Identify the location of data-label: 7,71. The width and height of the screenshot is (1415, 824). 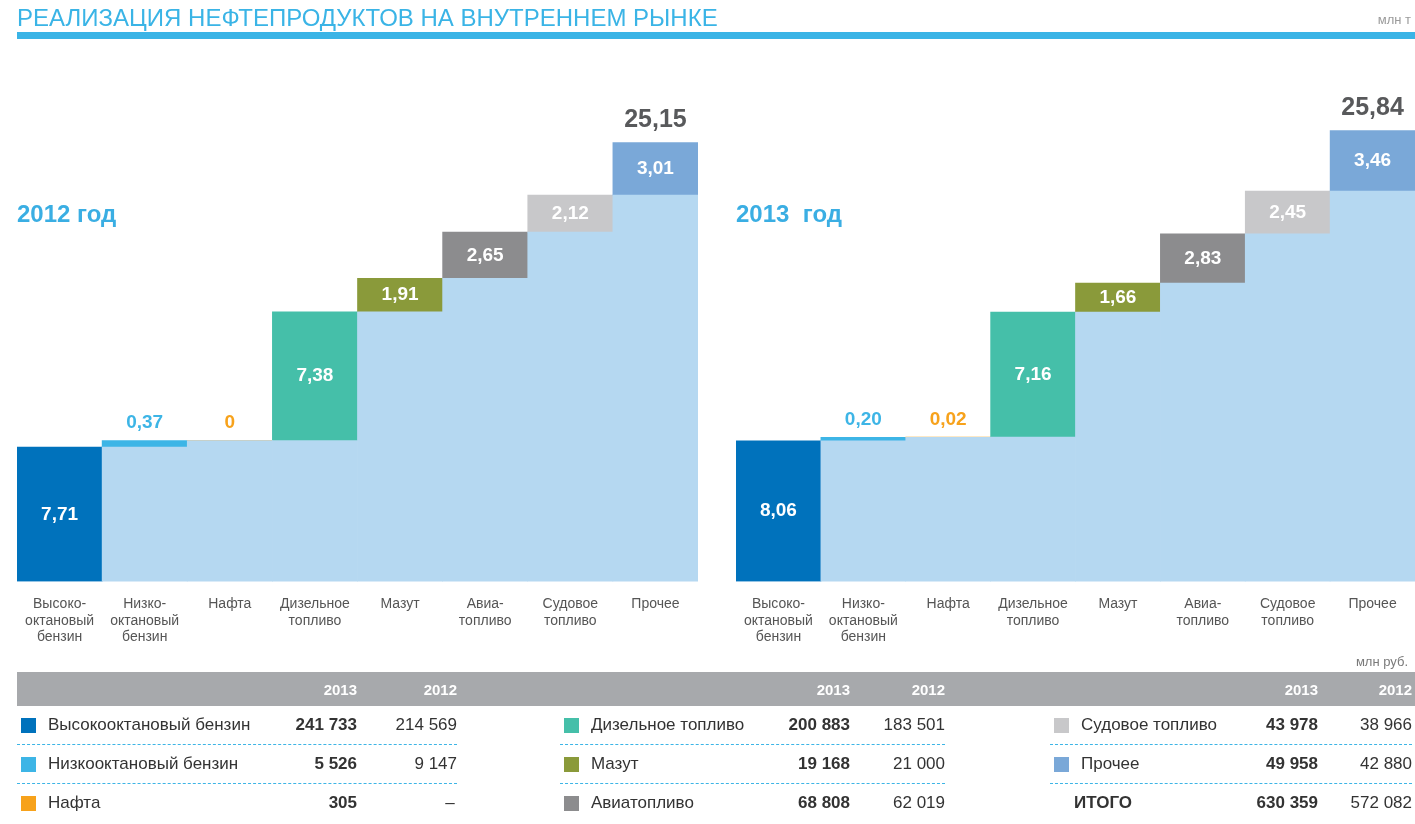
(60, 513).